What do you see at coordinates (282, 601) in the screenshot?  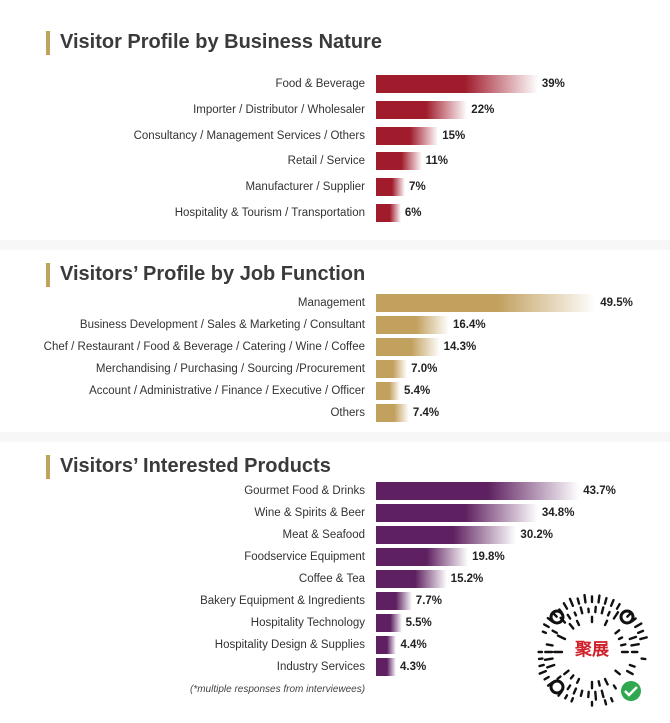 I see `category-label: Bakery Equipment & Ingredients` at bounding box center [282, 601].